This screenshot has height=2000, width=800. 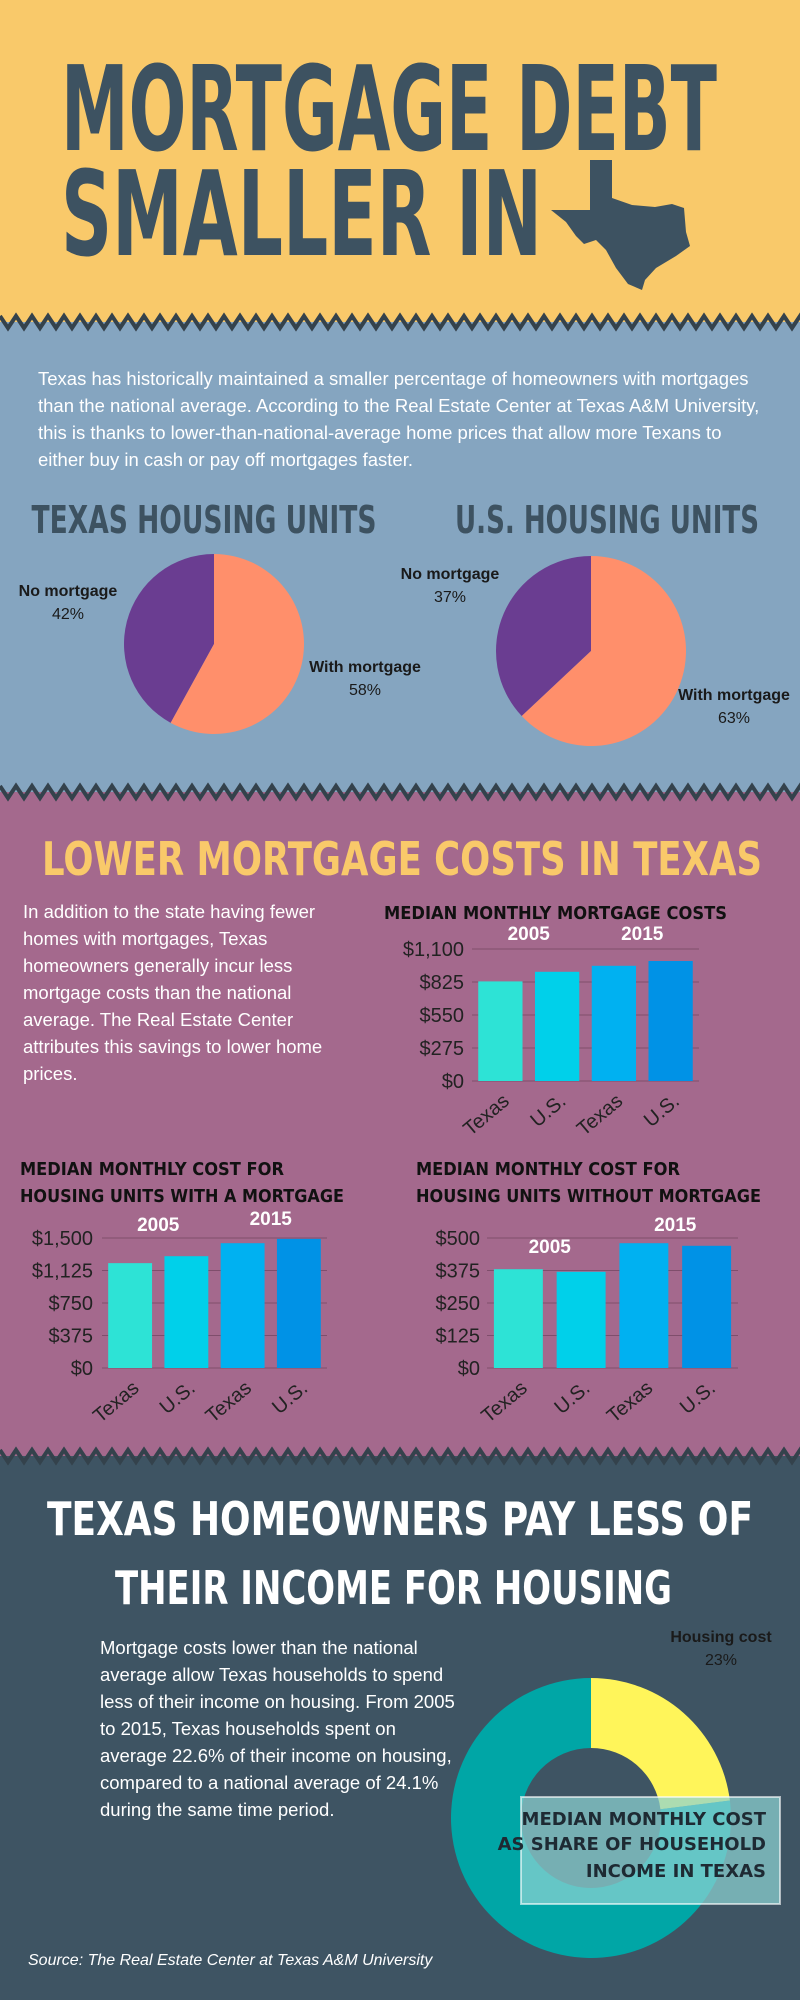 What do you see at coordinates (433, 950) in the screenshot?
I see `y-tick-label: $1,100` at bounding box center [433, 950].